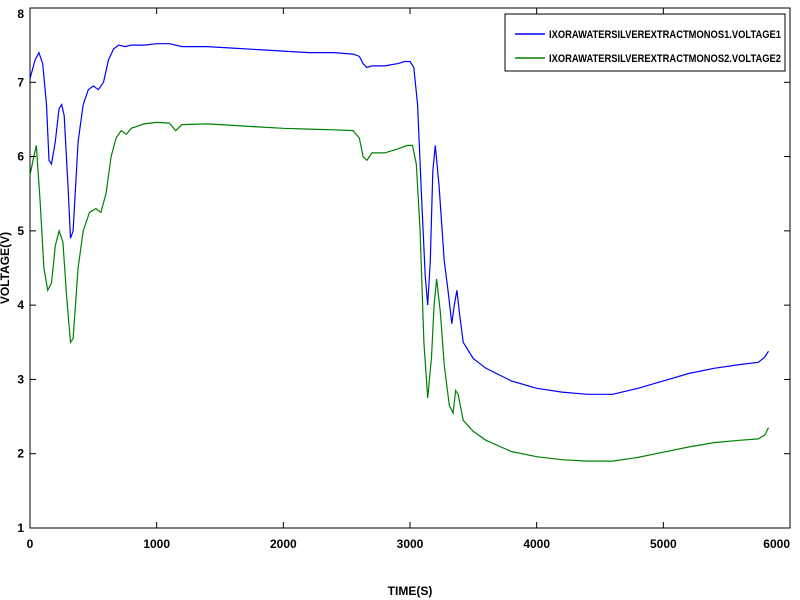  Describe the element at coordinates (156, 544) in the screenshot. I see `x-tick-label: 1000` at that location.